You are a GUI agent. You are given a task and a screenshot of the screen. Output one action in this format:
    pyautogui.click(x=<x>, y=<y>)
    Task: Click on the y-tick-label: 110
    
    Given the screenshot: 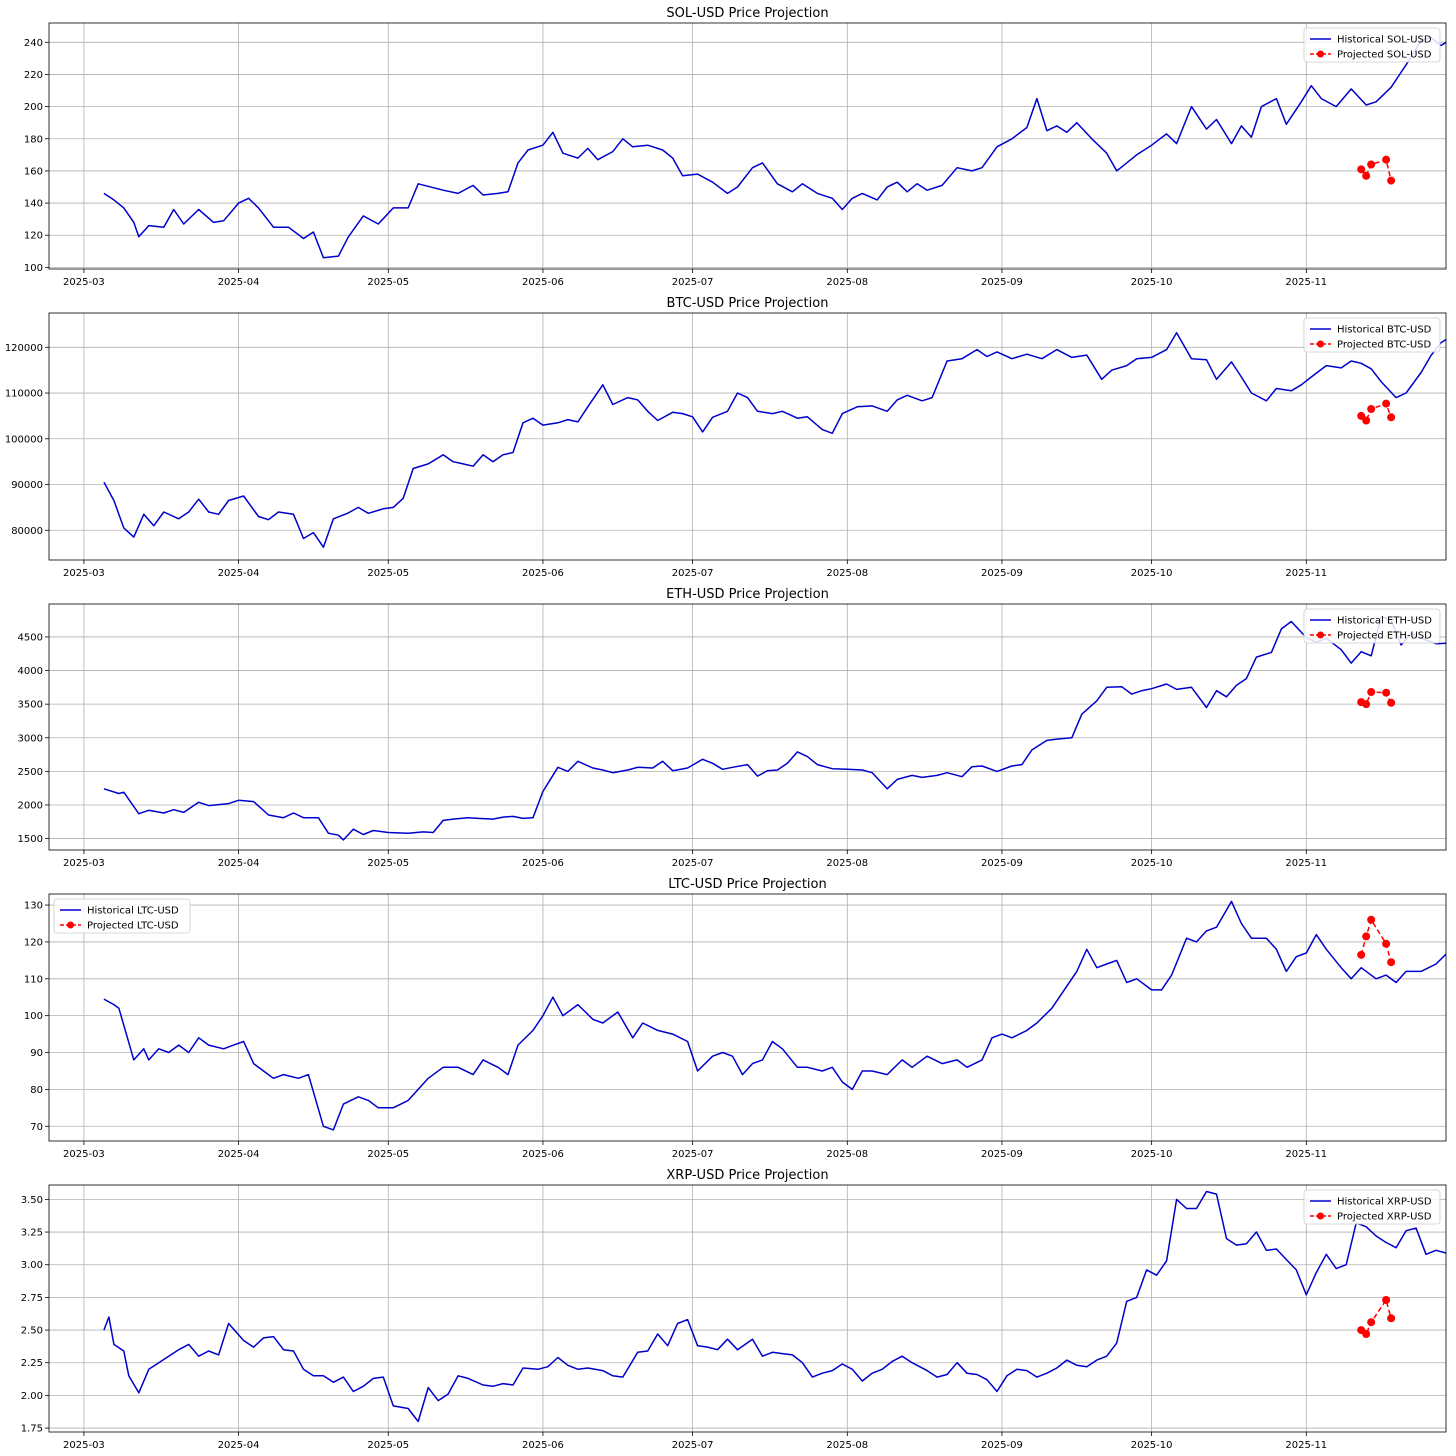 What is the action you would take?
    pyautogui.click(x=33, y=979)
    